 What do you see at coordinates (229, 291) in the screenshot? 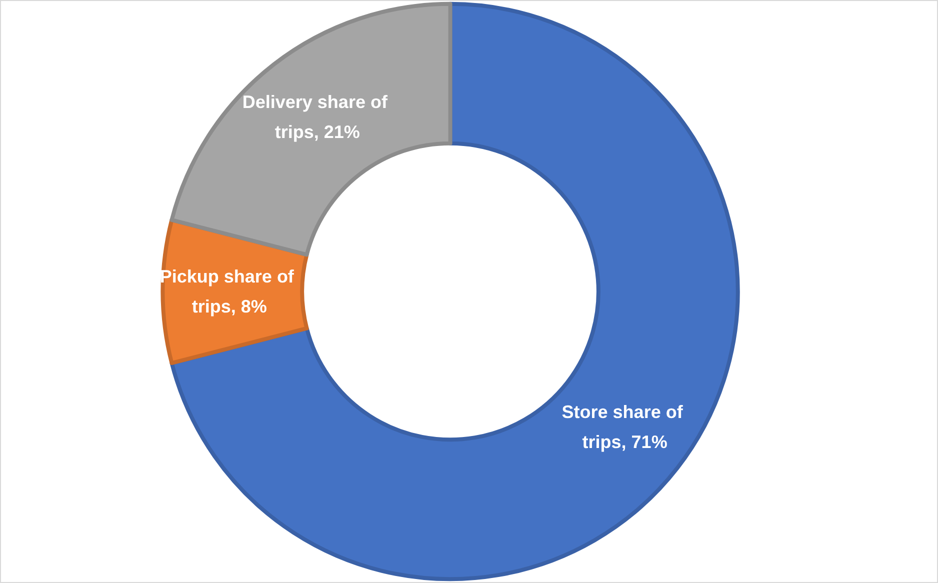
I see `slice-label: Pickup share of trips, 8%` at bounding box center [229, 291].